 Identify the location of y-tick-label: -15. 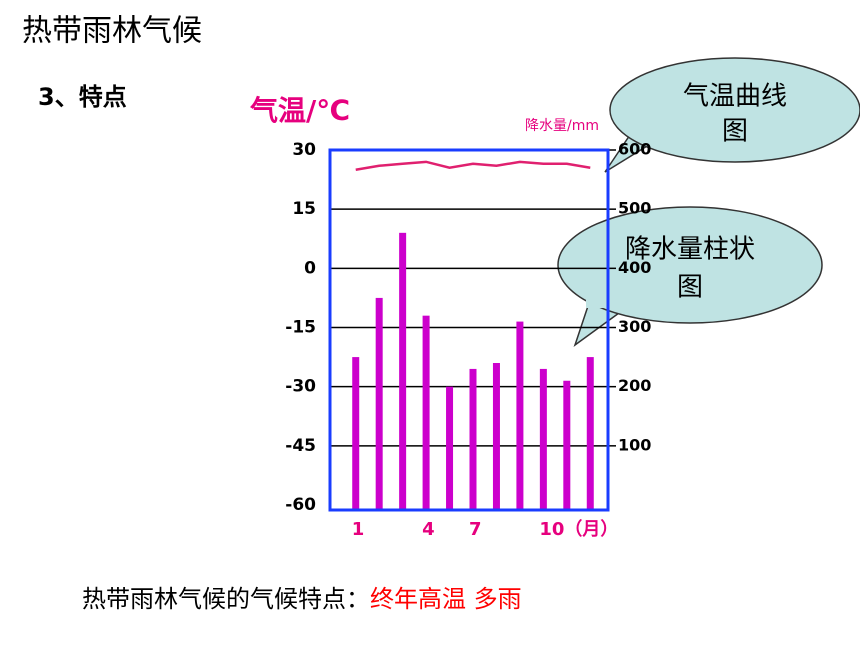
(300, 328).